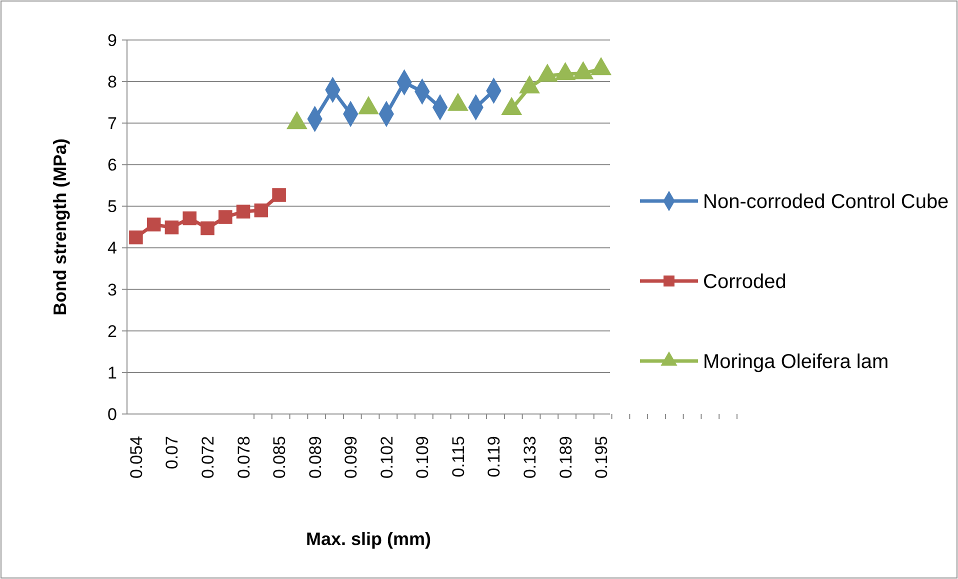 The image size is (958, 579). I want to click on y-tick-label: 0, so click(112, 414).